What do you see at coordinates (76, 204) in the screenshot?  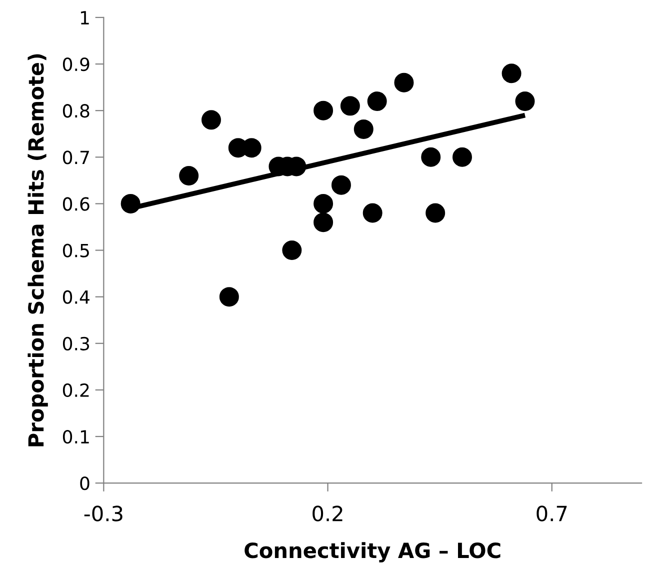 I see `y-tick-label: 0.6` at bounding box center [76, 204].